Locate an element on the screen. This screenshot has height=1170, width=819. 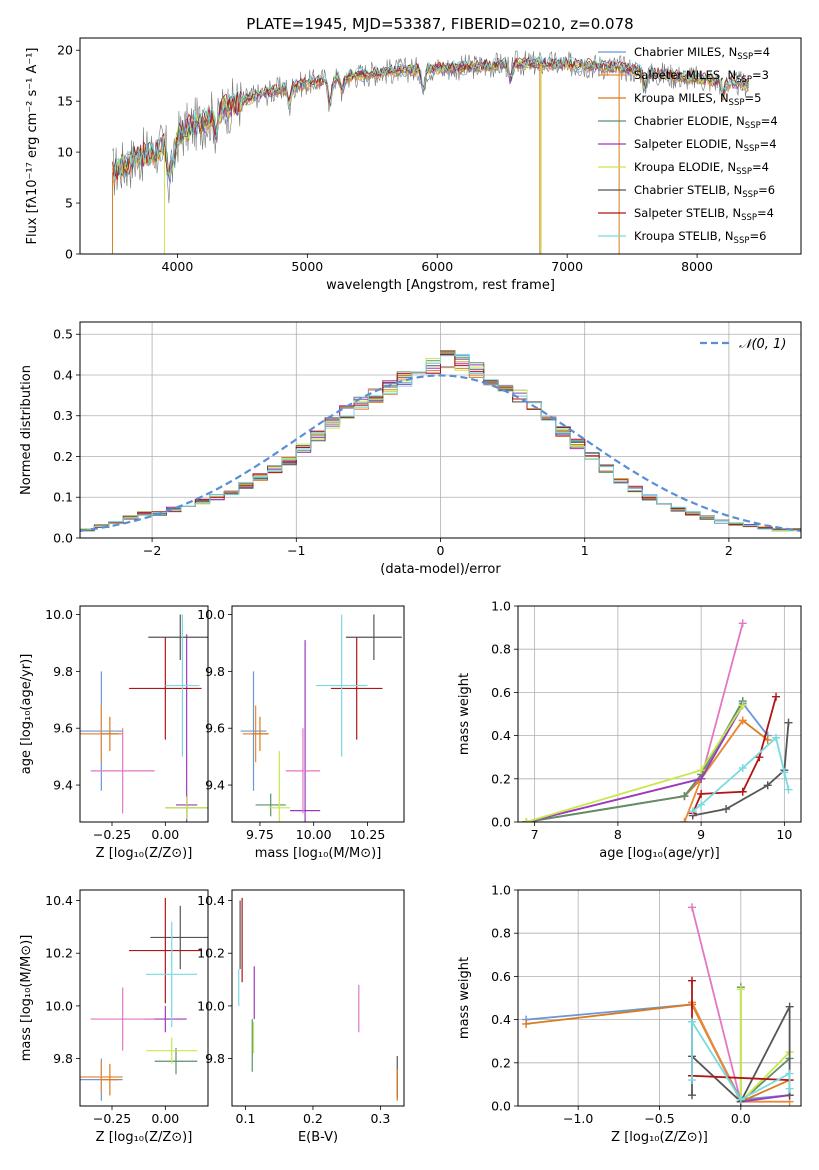
x-tick-label: 5000 is located at coordinates (307, 266).